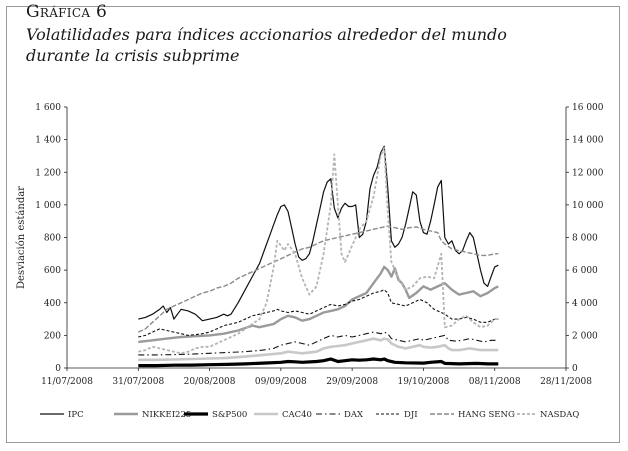  Describe the element at coordinates (318, 343) in the screenshot. I see `series-line-dax` at that location.